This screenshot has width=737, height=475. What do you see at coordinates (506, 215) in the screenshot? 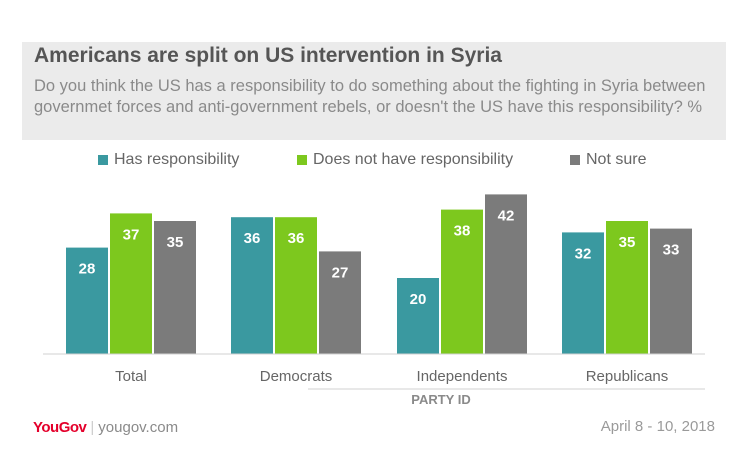
I see `data-label: 42` at bounding box center [506, 215].